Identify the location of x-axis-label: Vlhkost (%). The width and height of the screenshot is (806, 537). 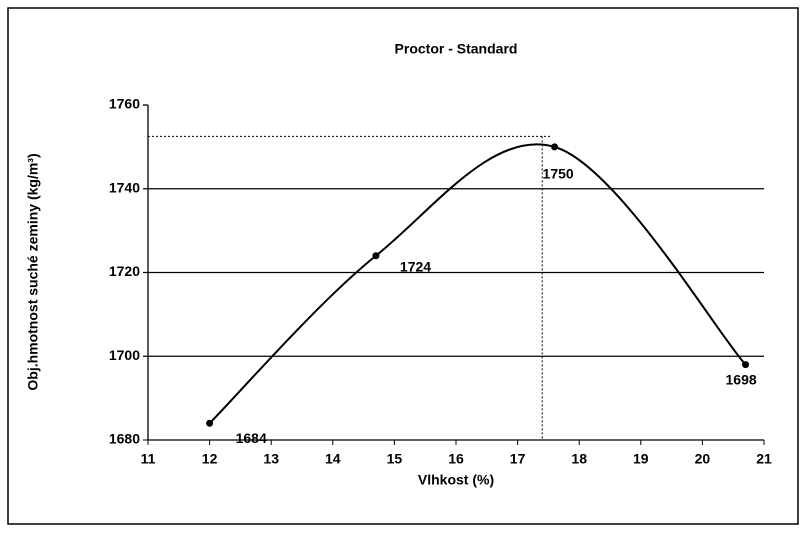
(456, 480).